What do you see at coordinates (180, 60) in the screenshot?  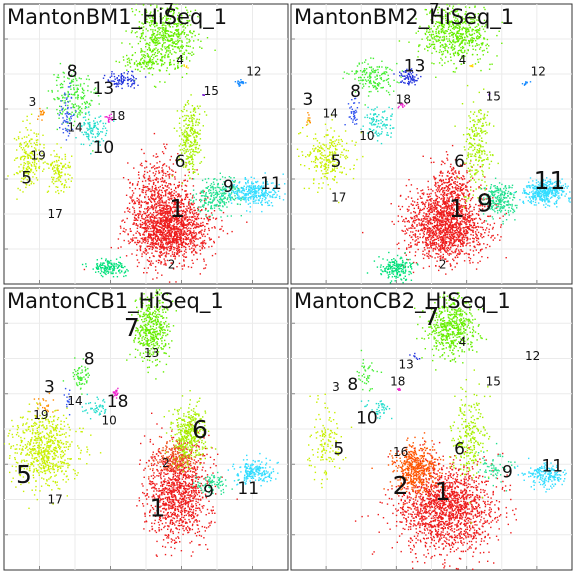 I see `cluster-label: 4` at bounding box center [180, 60].